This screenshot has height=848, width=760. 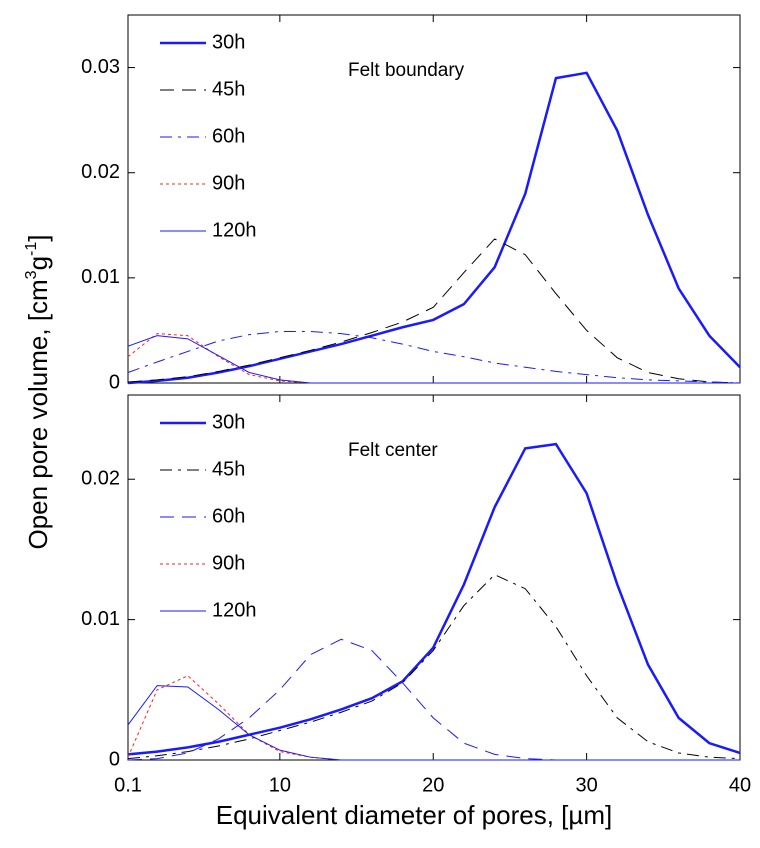 What do you see at coordinates (38, 263) in the screenshot?
I see `y-axis-label-part: g` at bounding box center [38, 263].